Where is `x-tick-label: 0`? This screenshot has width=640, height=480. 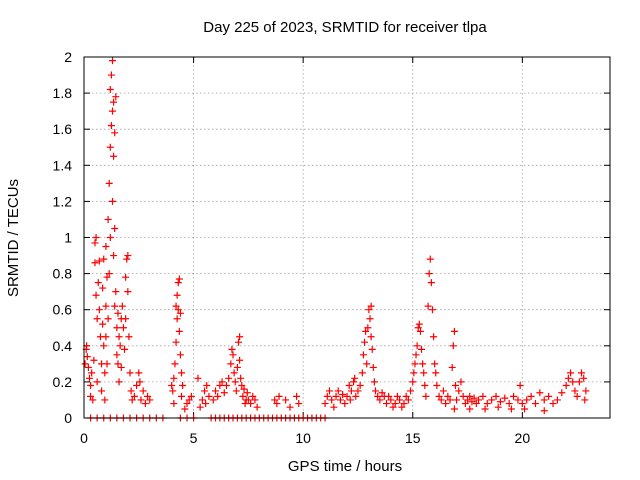
x-tick-label: 0 is located at coordinates (84, 438).